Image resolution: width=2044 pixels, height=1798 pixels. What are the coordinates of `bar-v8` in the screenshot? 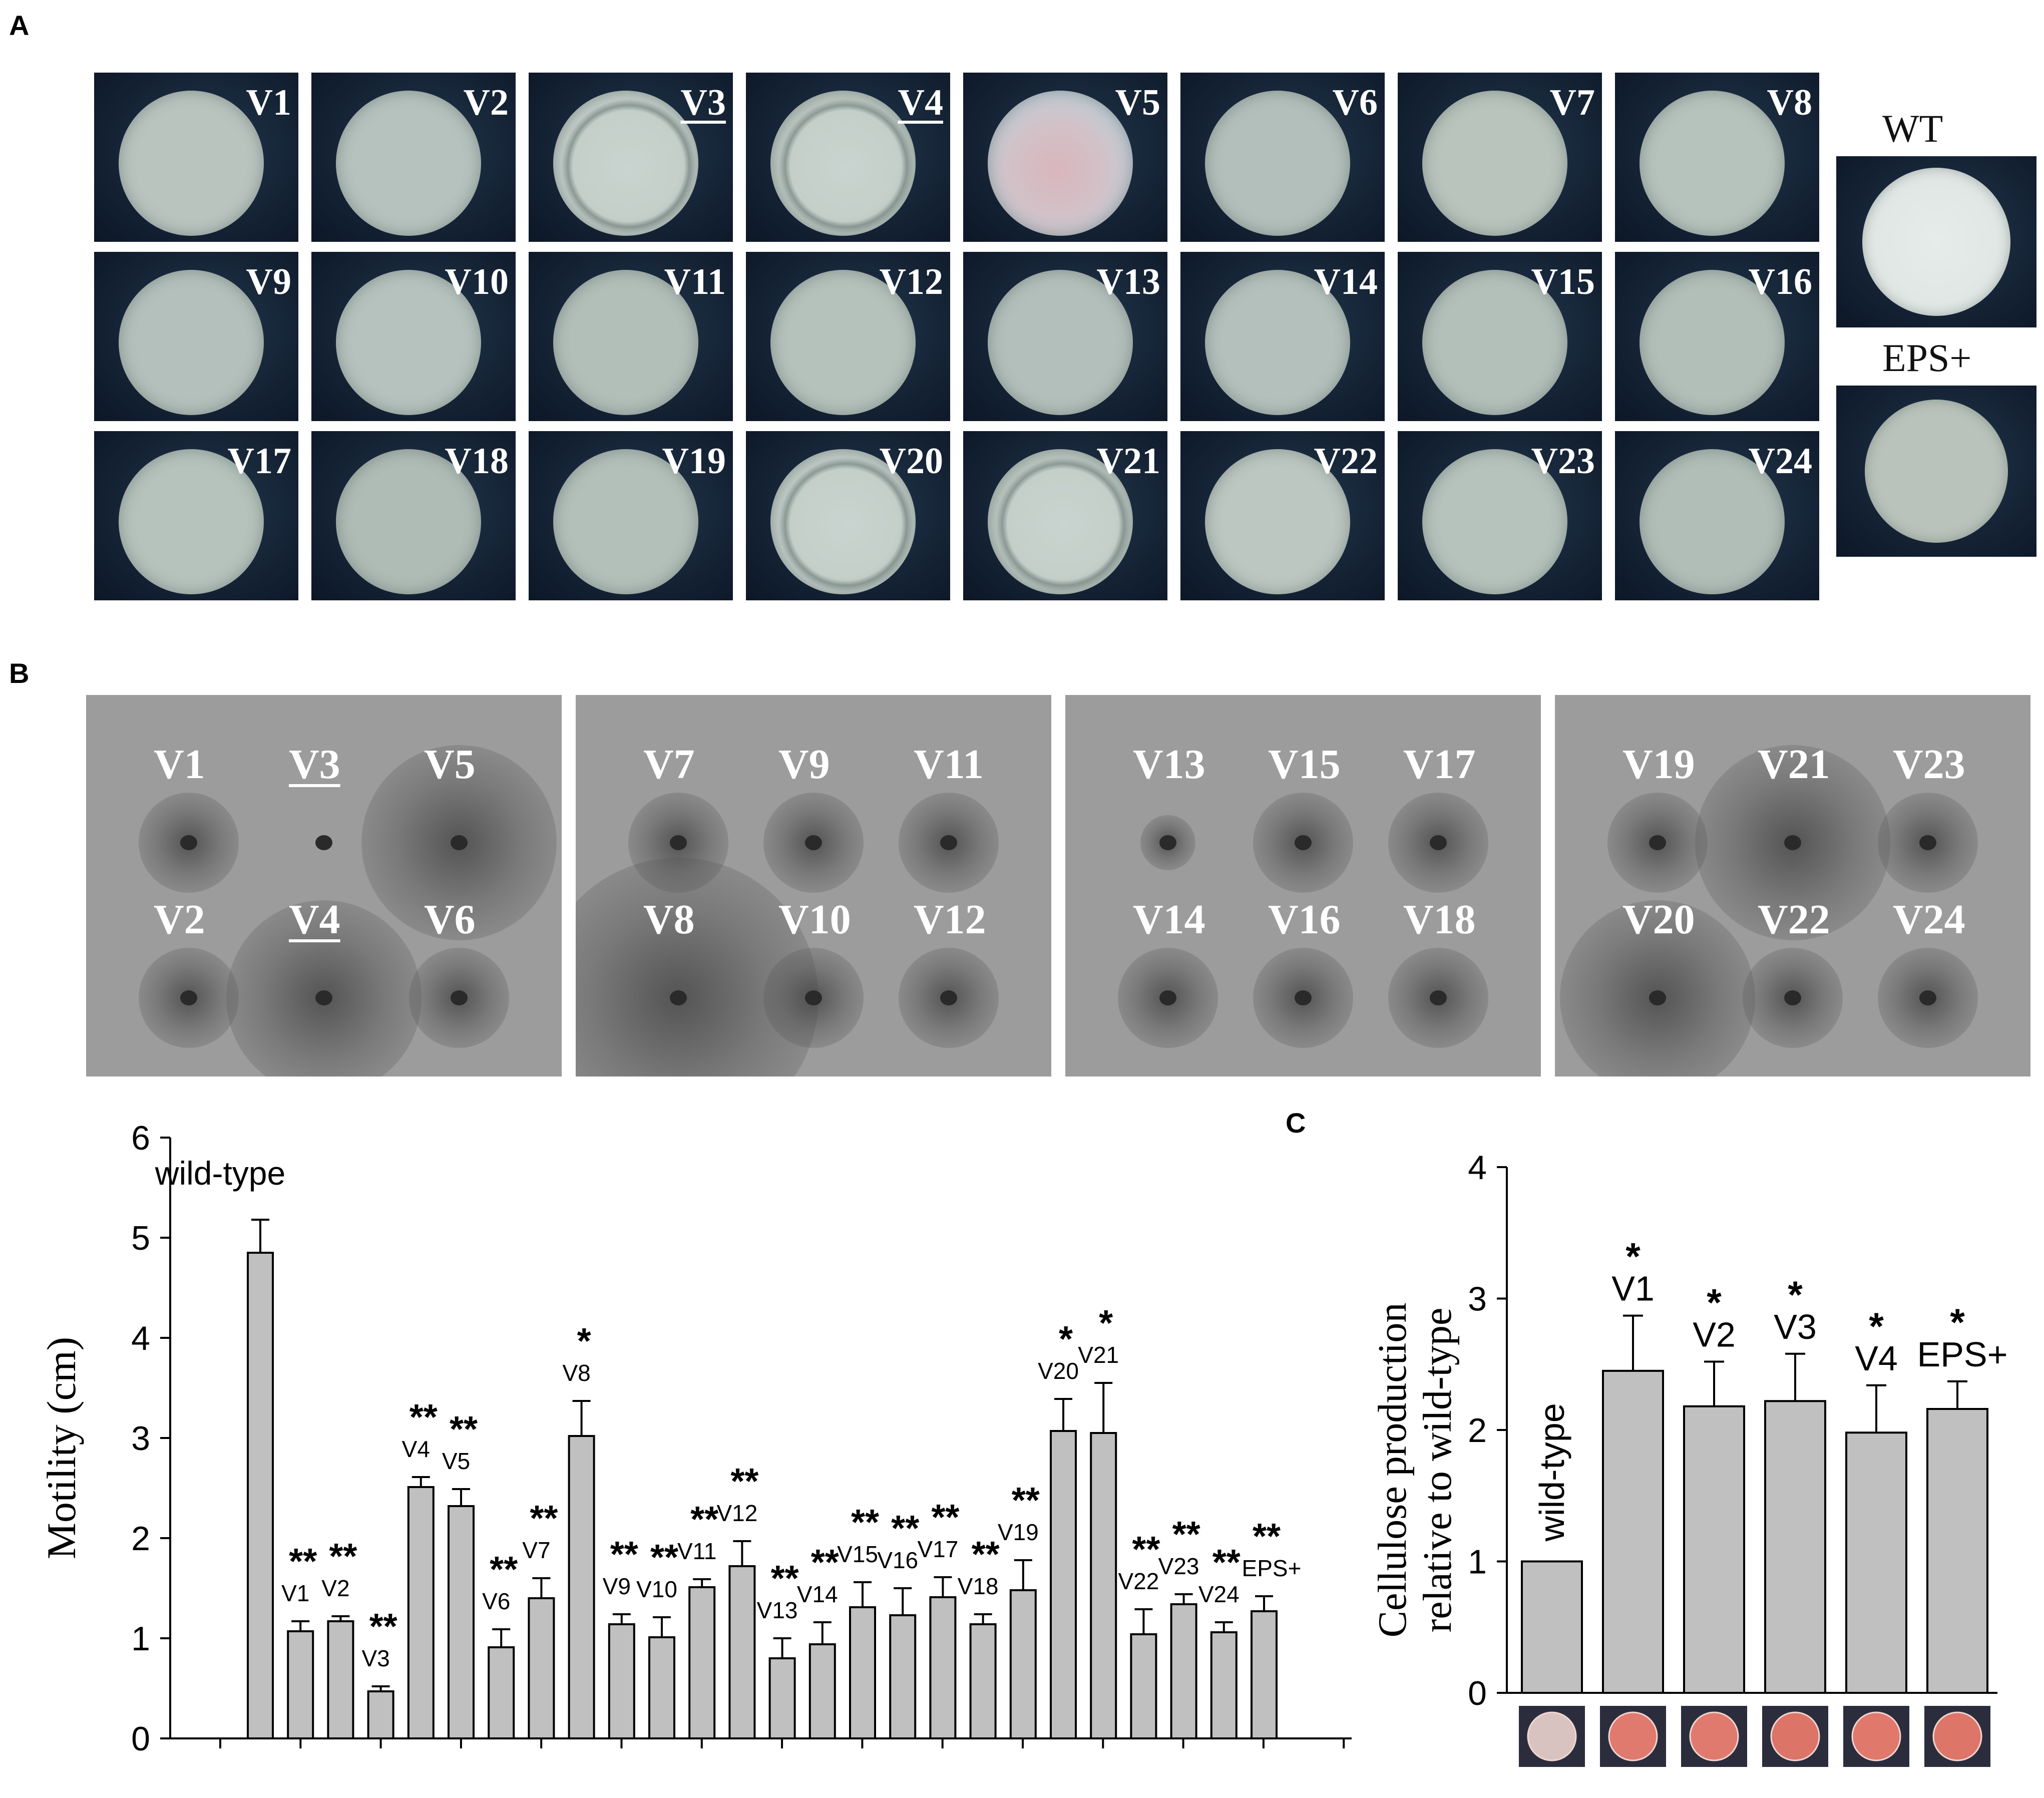 It's located at (581, 1587).